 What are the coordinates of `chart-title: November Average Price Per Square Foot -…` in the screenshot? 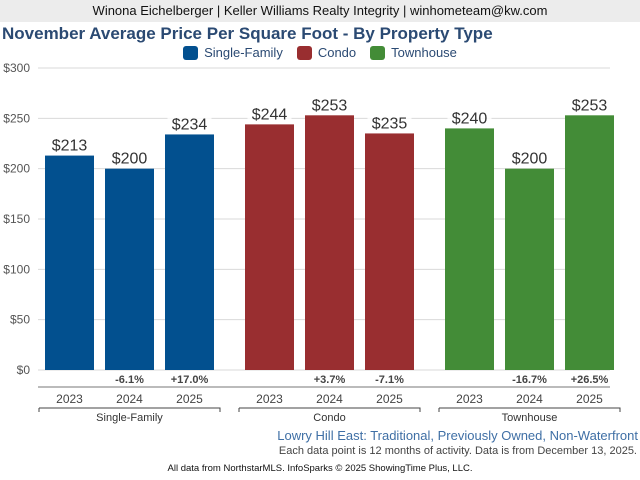 It's located at (247, 33).